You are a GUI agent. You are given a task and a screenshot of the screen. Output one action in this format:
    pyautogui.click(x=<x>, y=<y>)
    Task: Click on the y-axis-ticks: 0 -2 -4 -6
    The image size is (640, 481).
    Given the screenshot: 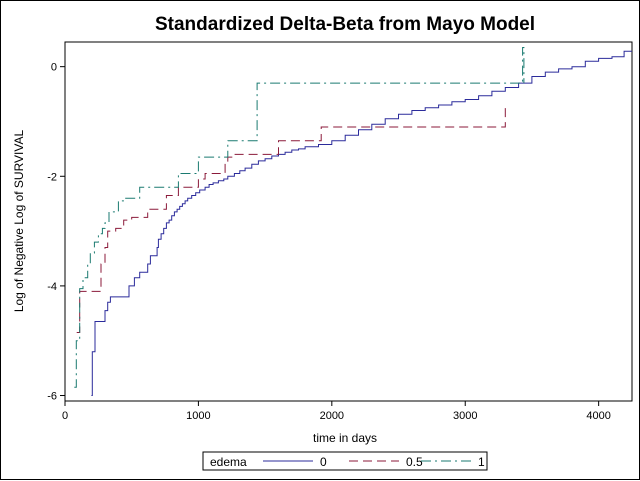 What is the action you would take?
    pyautogui.click(x=56, y=232)
    